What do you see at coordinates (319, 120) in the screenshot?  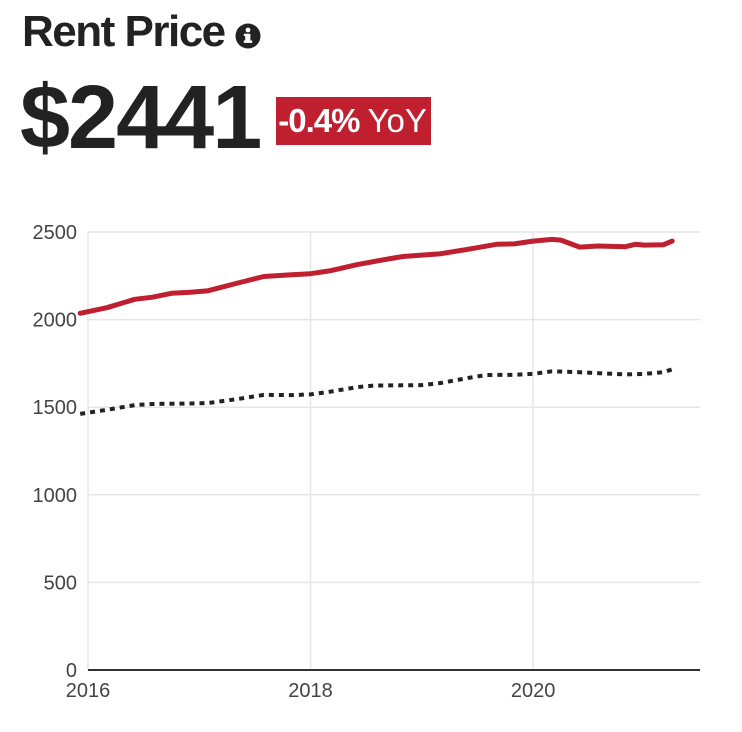 I see `yoy-change-percent: -0.4%` at bounding box center [319, 120].